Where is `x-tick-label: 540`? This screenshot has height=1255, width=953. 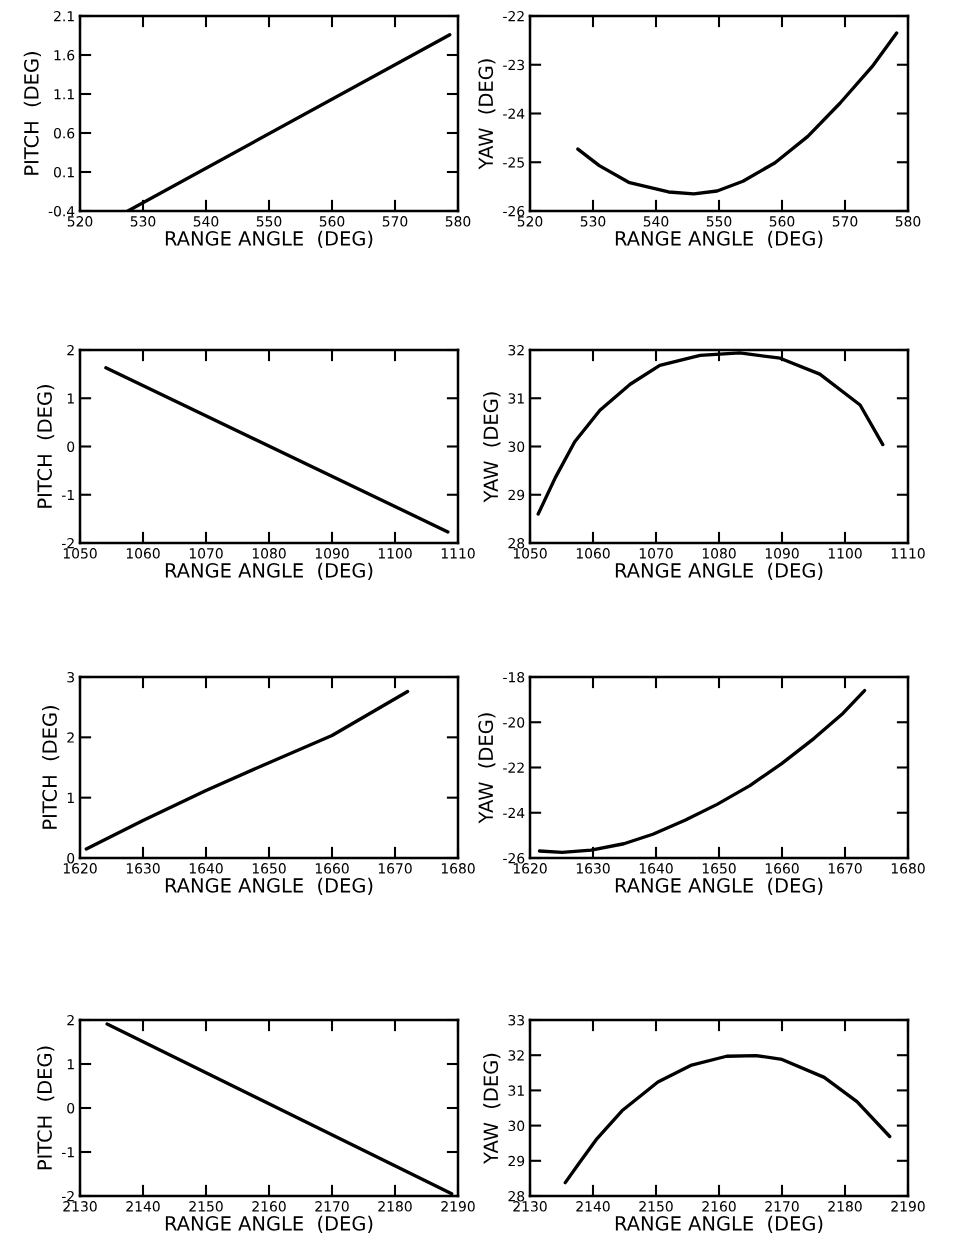 x-tick-label: 540 is located at coordinates (656, 221).